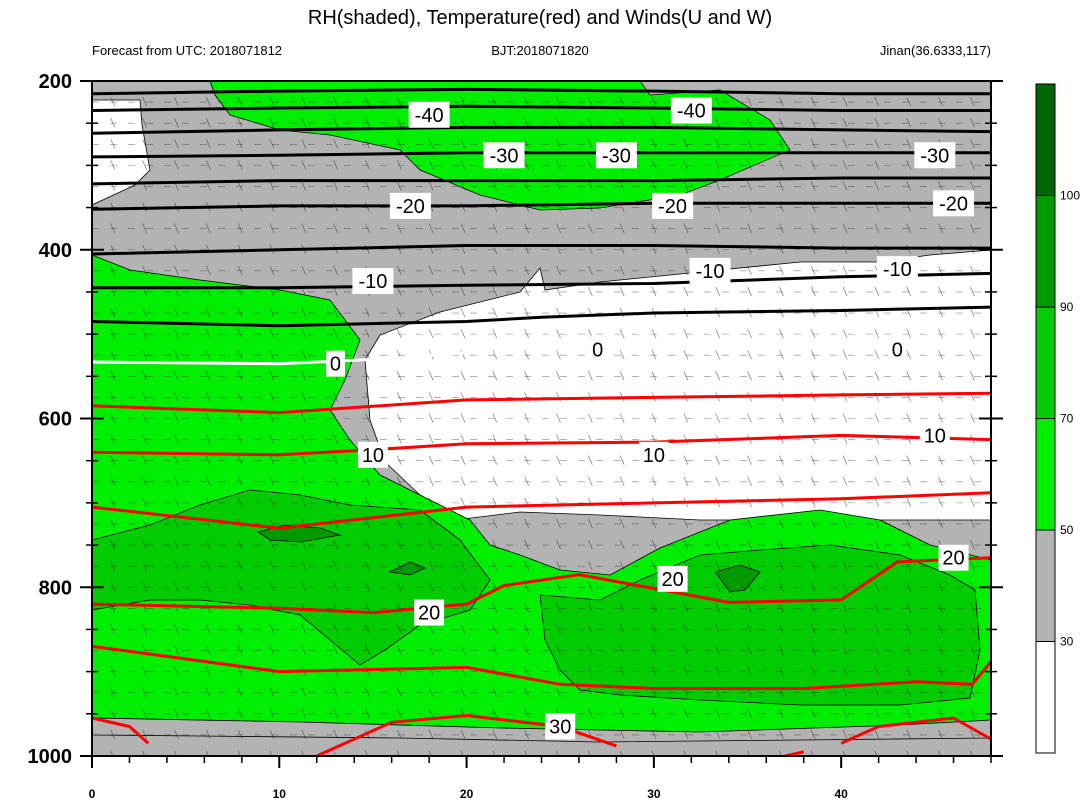  Describe the element at coordinates (410, 207) in the screenshot. I see `contour-label: -20` at that location.